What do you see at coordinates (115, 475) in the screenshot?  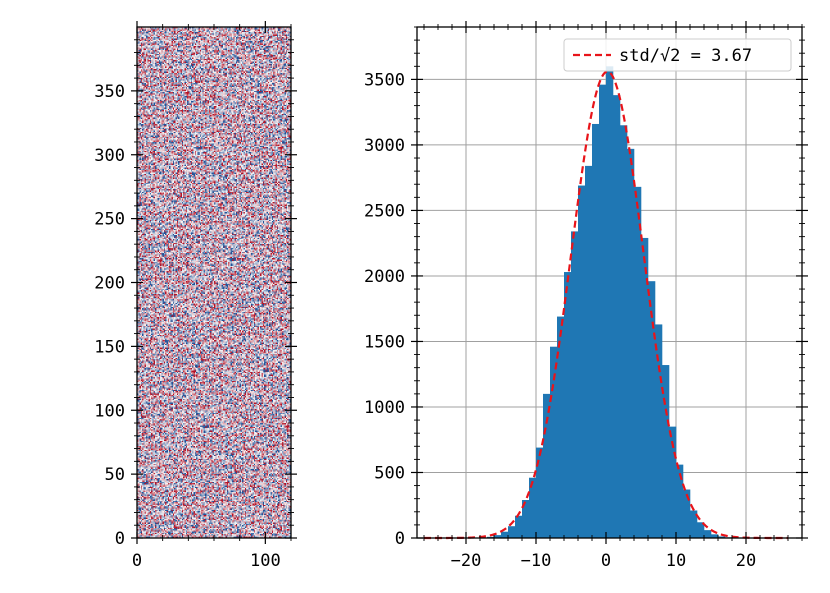 I see `heatmap-y-tick-label: 50` at bounding box center [115, 475].